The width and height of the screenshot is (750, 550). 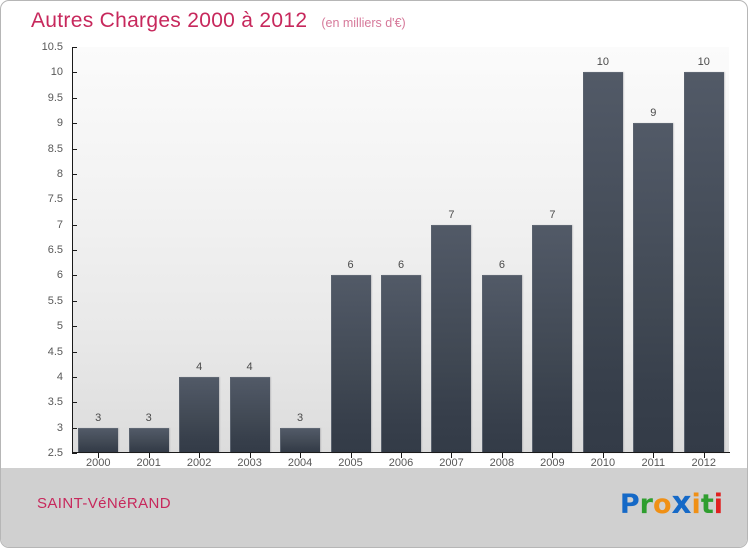 What do you see at coordinates (55, 148) in the screenshot?
I see `y-axis-tick-label: 8.5` at bounding box center [55, 148].